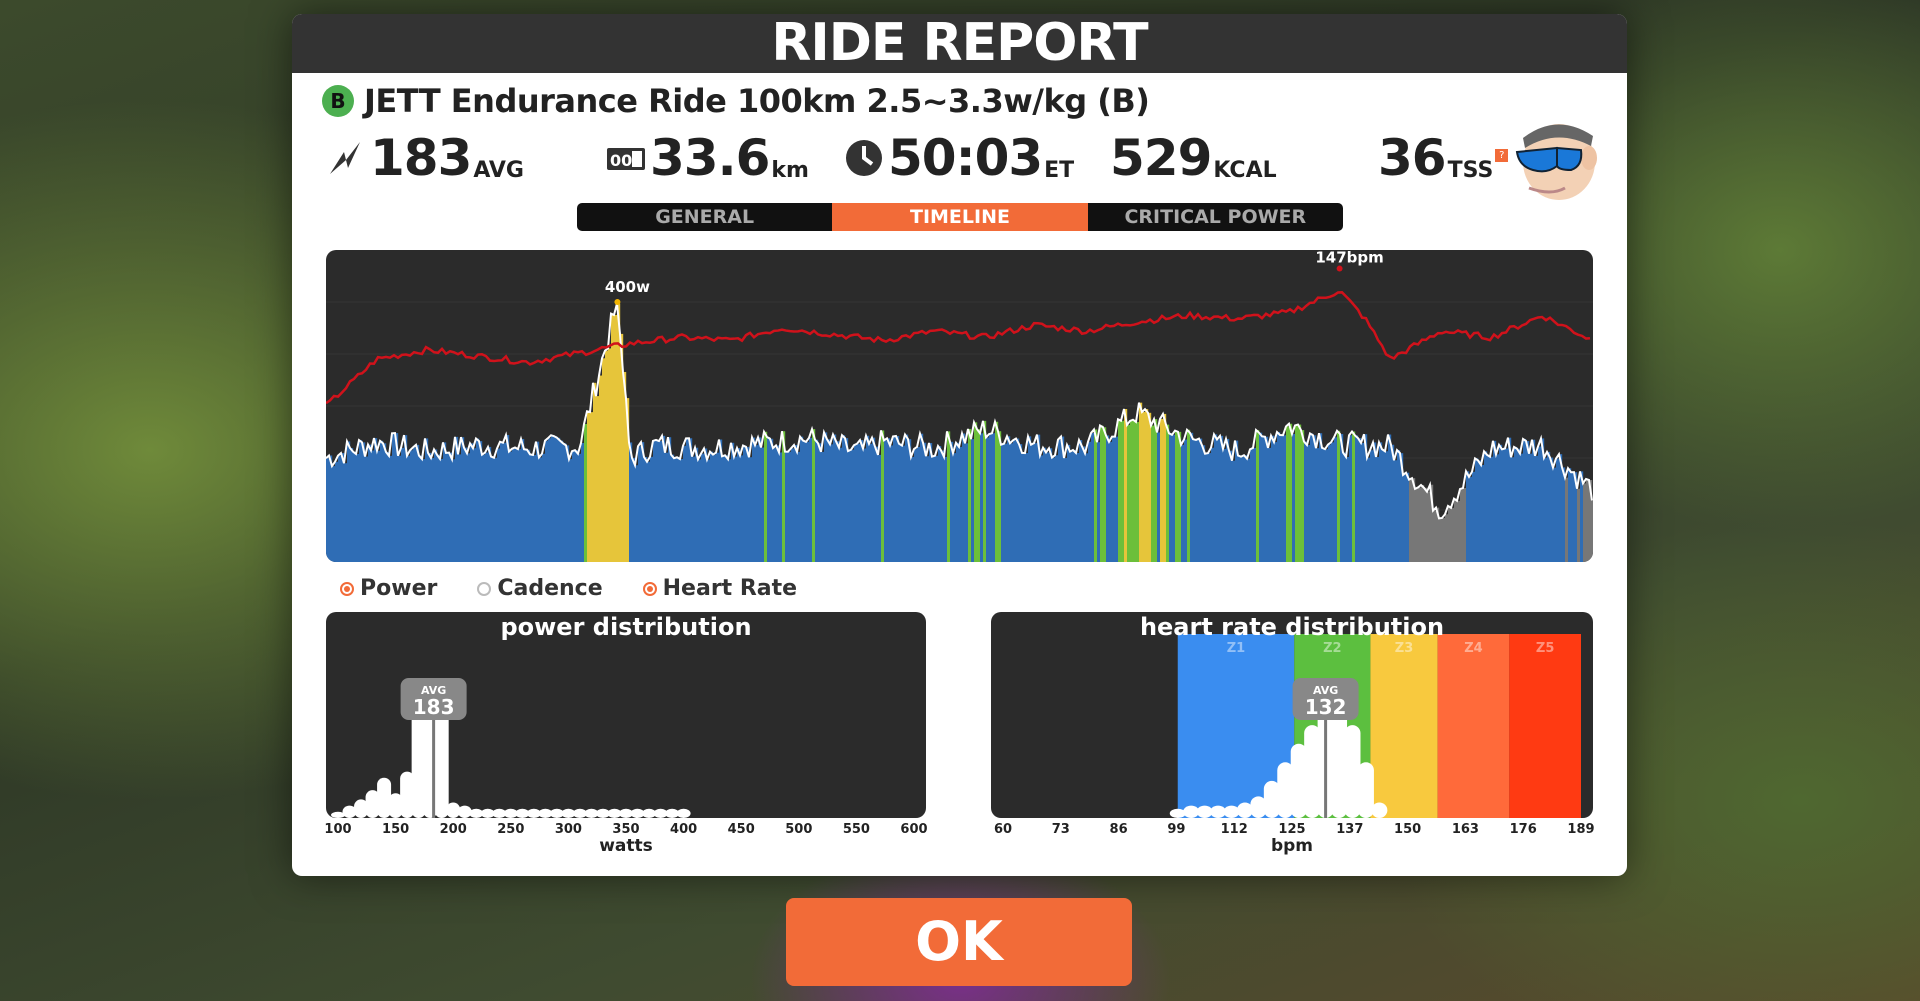 The width and height of the screenshot is (1920, 1001). I want to click on legend-power: Power, so click(388, 588).